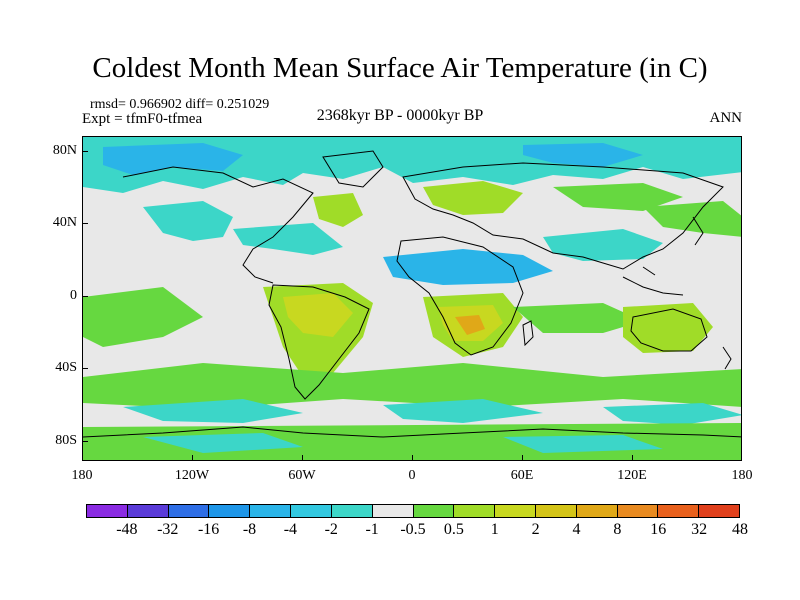  I want to click on coastline-north-america, so click(218, 225).